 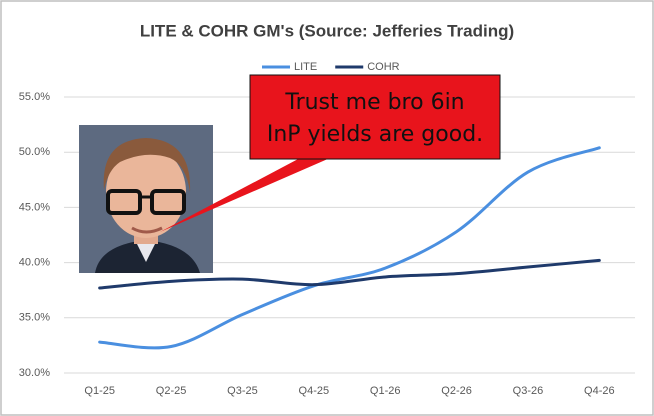 What do you see at coordinates (99, 391) in the screenshot?
I see `x-tick-label: Q1-25` at bounding box center [99, 391].